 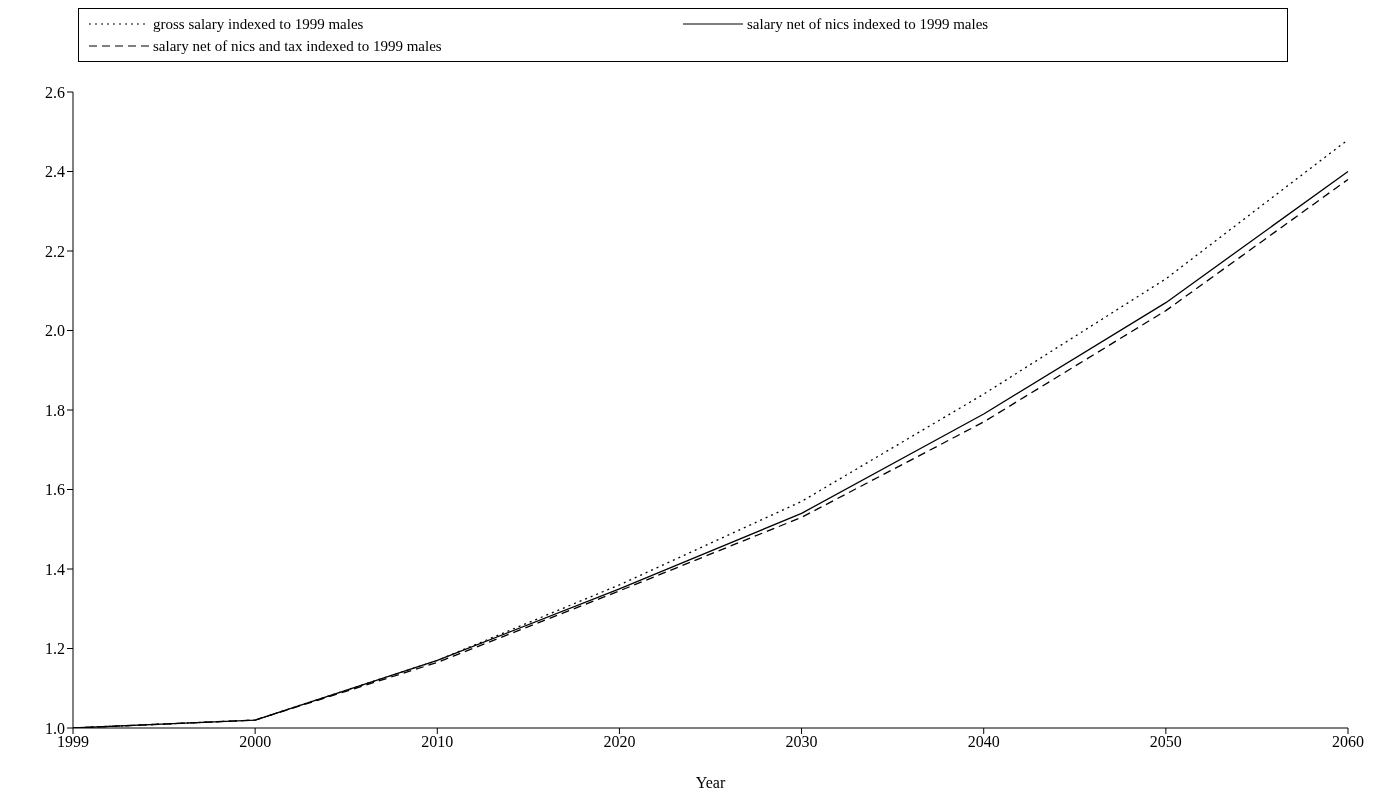 What do you see at coordinates (55, 331) in the screenshot?
I see `y-tick-label: 2.0` at bounding box center [55, 331].